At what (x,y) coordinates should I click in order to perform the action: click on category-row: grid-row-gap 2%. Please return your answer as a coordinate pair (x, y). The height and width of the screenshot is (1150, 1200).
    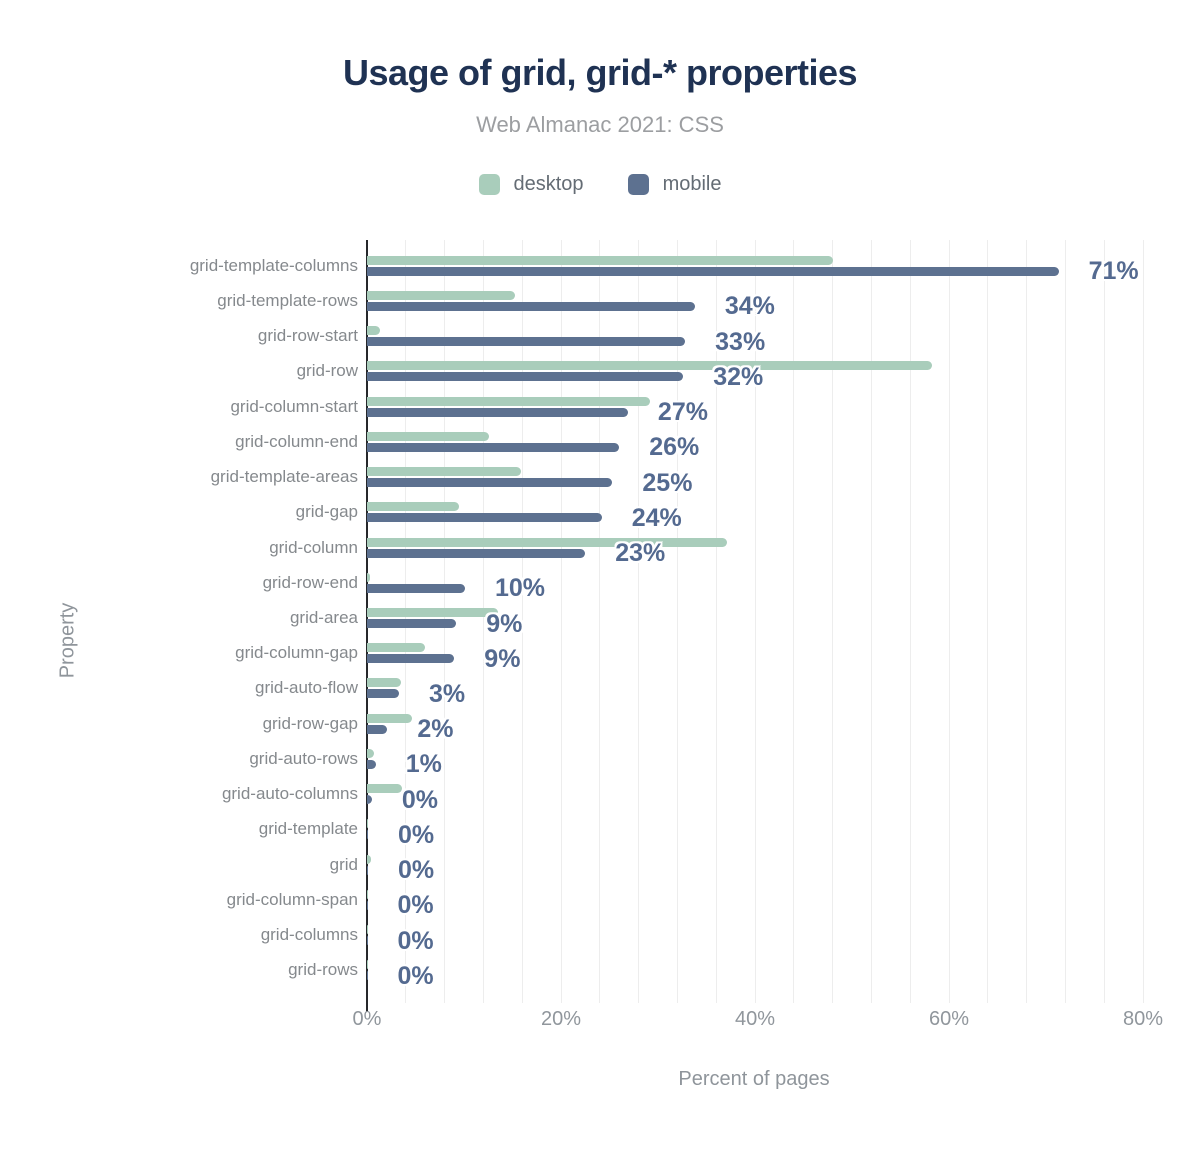
    Looking at the image, I should click on (715, 725).